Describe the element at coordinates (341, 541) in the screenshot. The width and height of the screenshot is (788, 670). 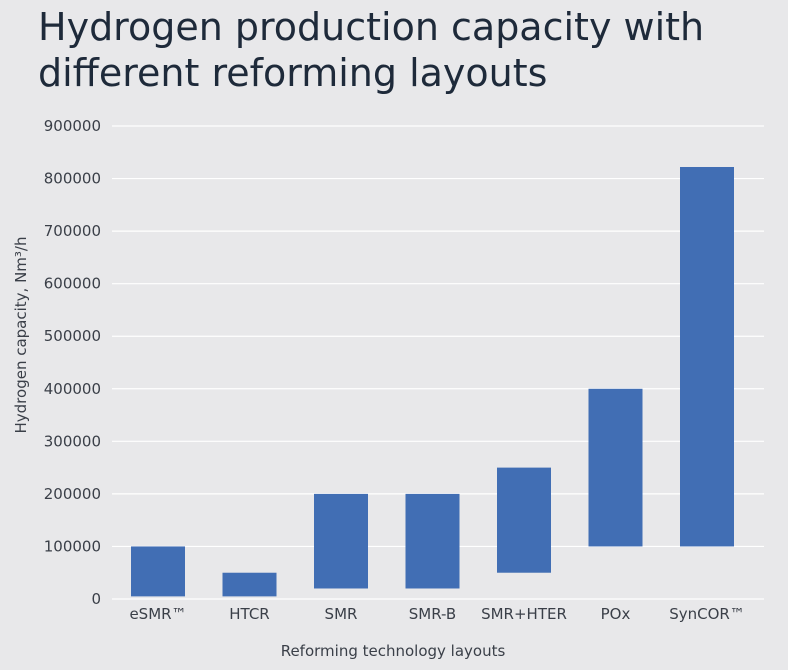
I see `bar-smr` at that location.